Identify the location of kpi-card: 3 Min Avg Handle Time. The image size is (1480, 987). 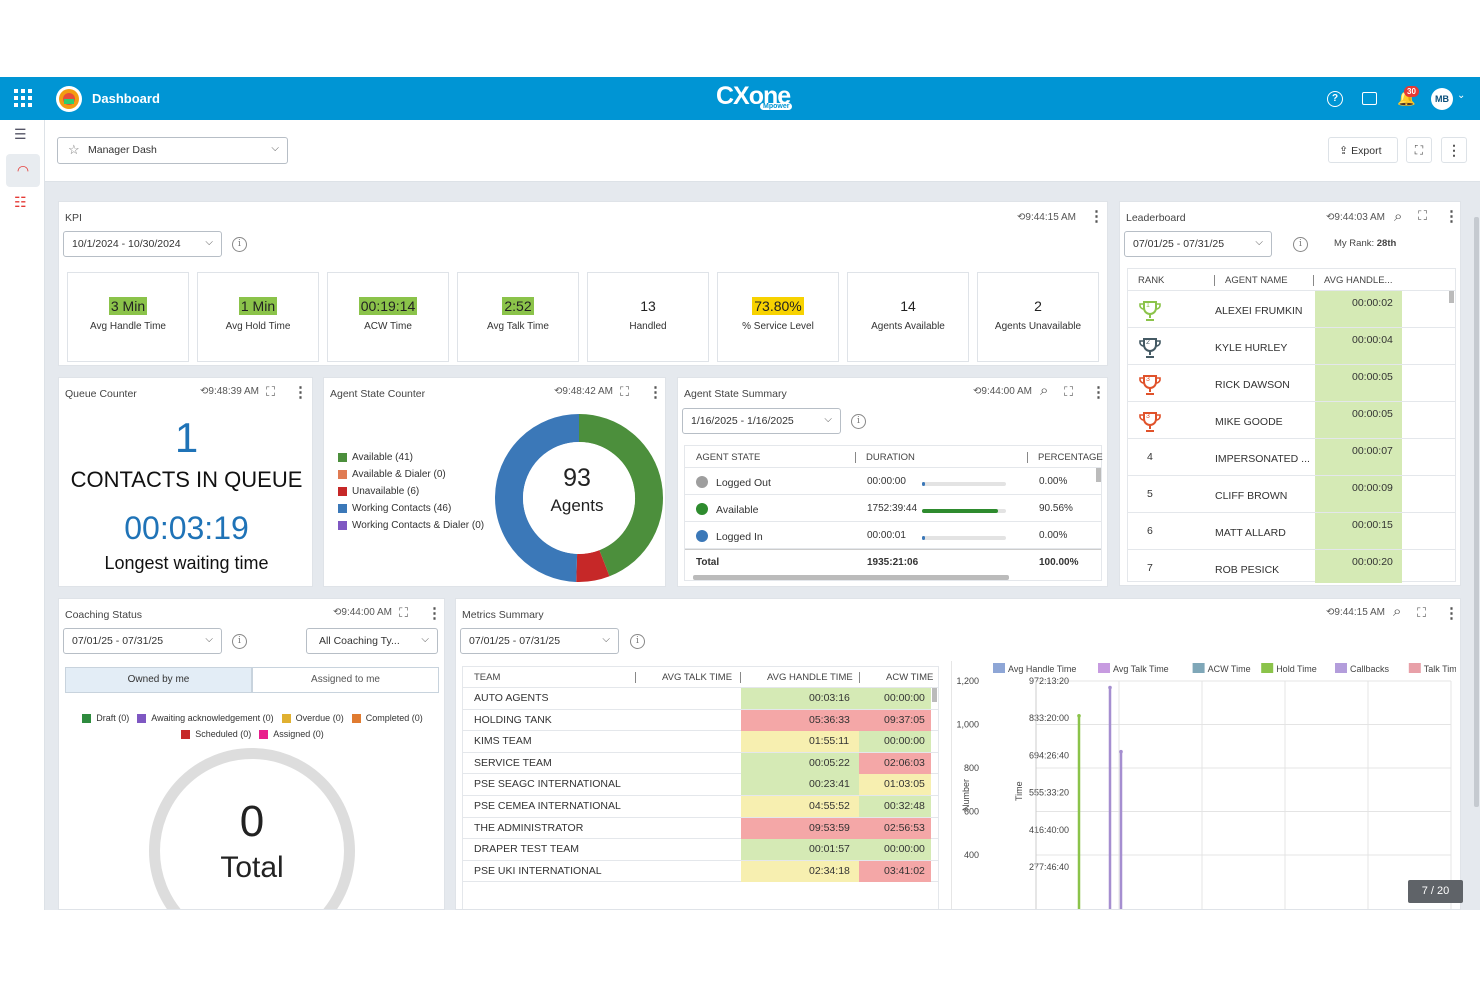
(128, 317).